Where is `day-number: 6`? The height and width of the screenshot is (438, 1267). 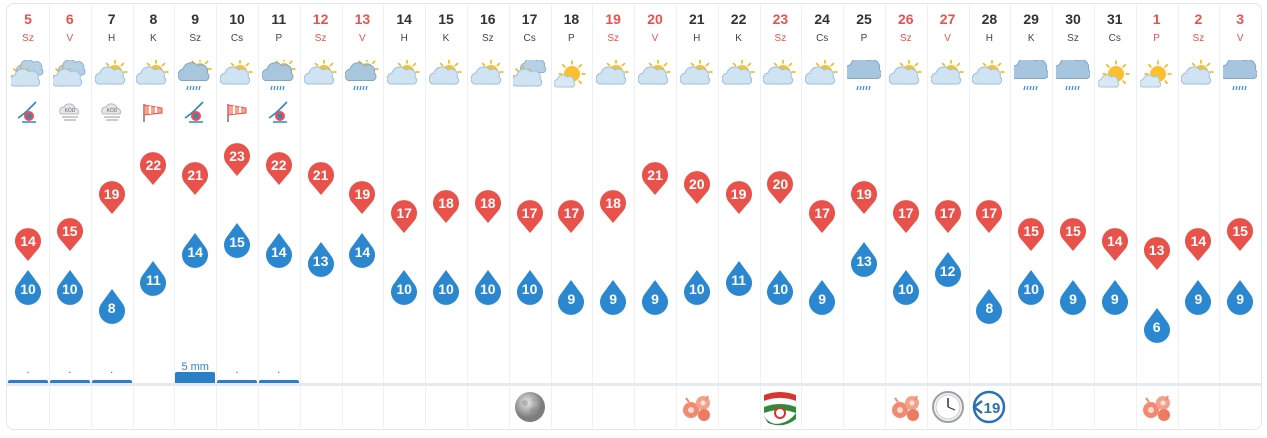
day-number: 6 is located at coordinates (69, 19).